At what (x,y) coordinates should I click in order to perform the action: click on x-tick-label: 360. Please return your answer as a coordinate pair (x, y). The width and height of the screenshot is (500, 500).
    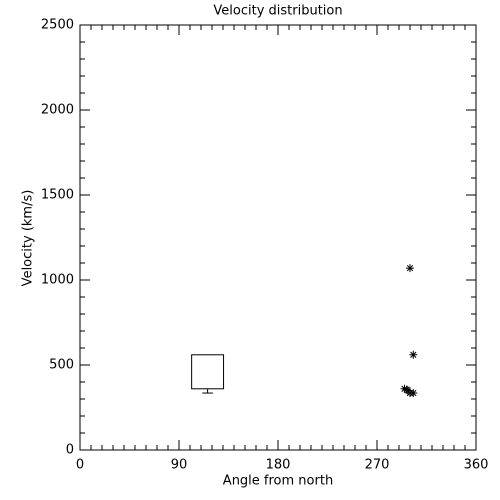
    Looking at the image, I should click on (476, 465).